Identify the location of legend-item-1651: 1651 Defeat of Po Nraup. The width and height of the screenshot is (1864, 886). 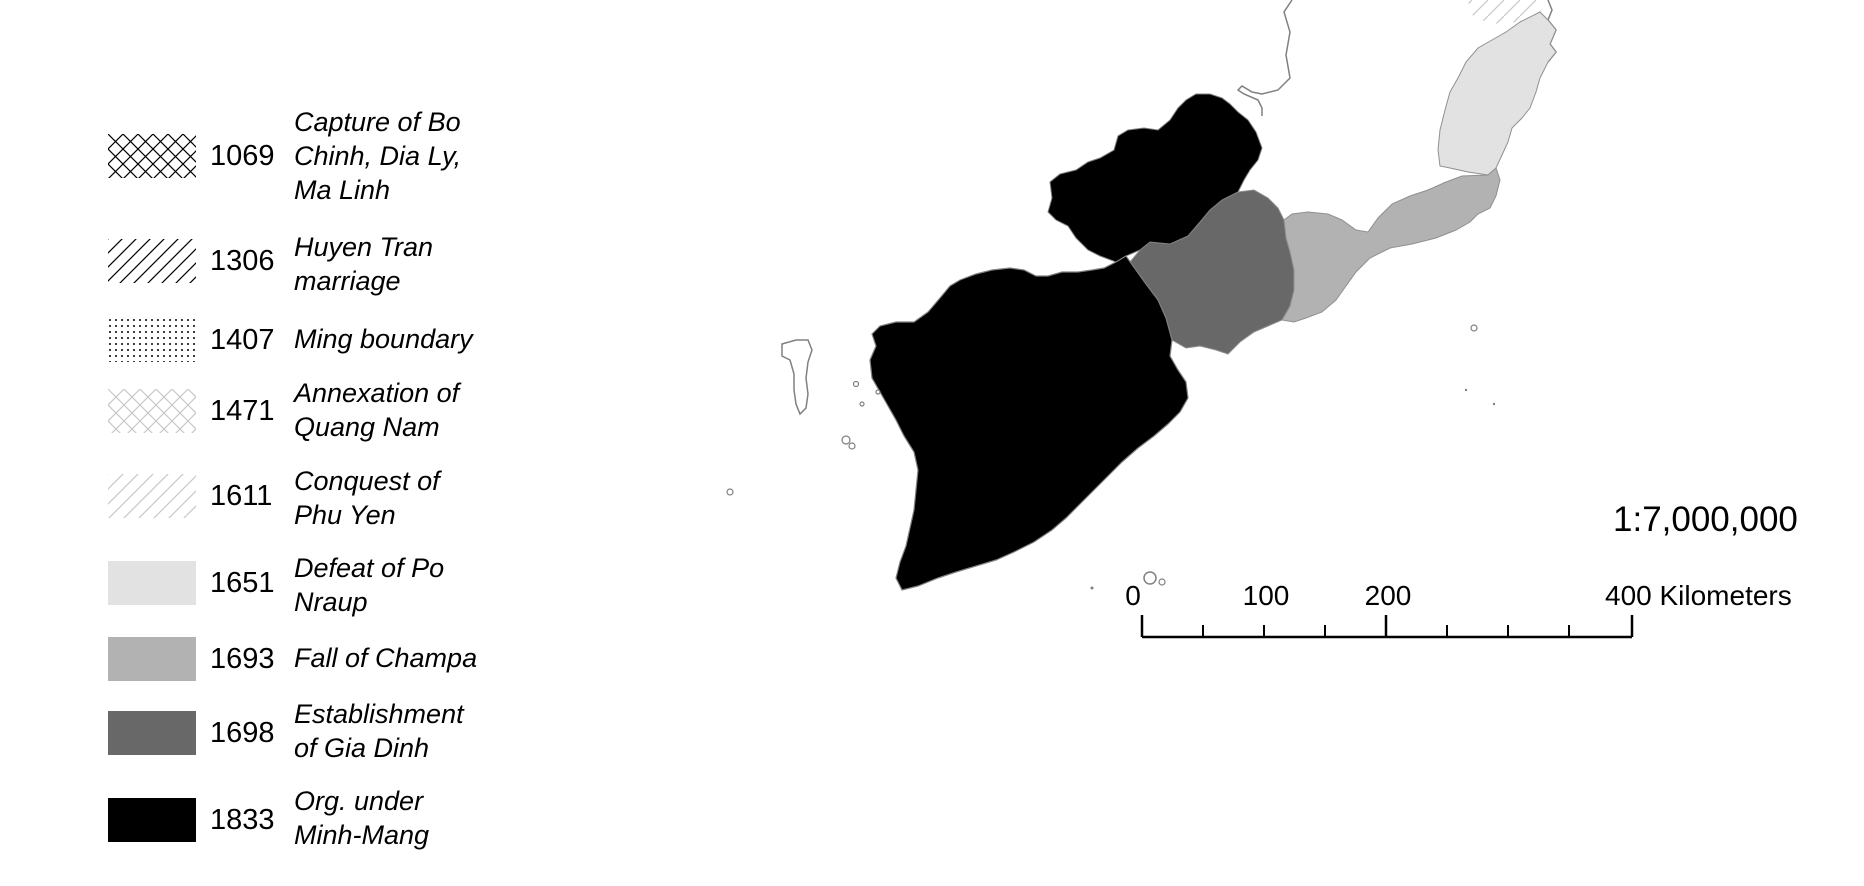
(338, 596).